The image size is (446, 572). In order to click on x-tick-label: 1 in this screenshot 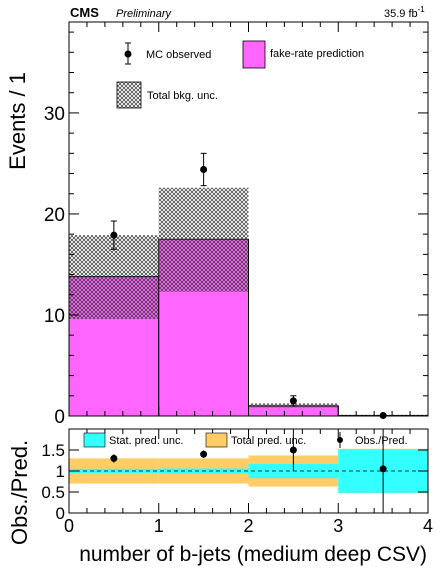, I will do `click(159, 526)`.